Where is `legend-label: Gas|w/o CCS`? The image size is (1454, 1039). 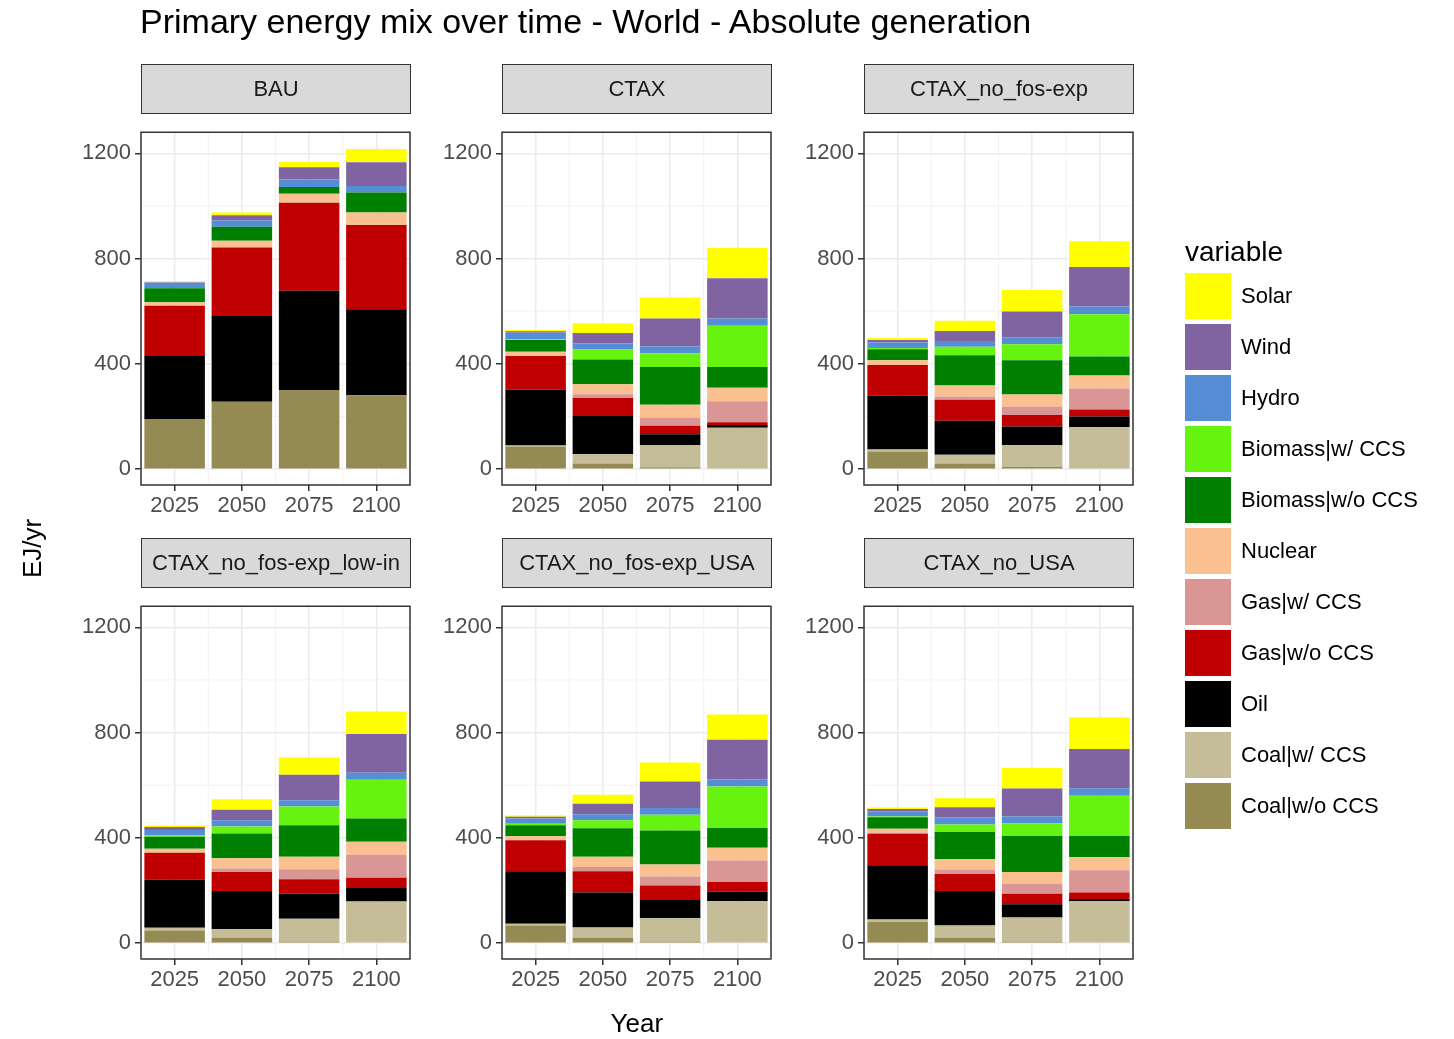 legend-label: Gas|w/o CCS is located at coordinates (1307, 652).